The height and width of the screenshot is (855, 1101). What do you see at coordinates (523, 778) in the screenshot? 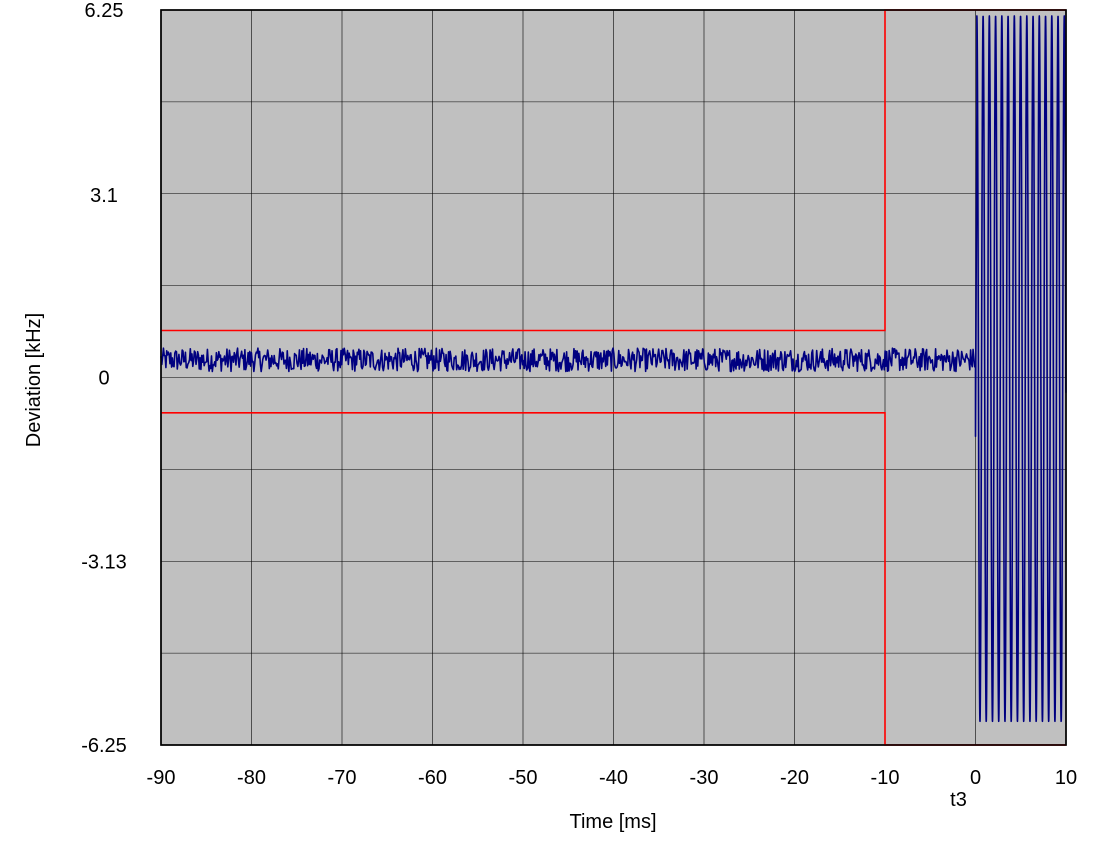
I see `x-tick-label: -50` at bounding box center [523, 778].